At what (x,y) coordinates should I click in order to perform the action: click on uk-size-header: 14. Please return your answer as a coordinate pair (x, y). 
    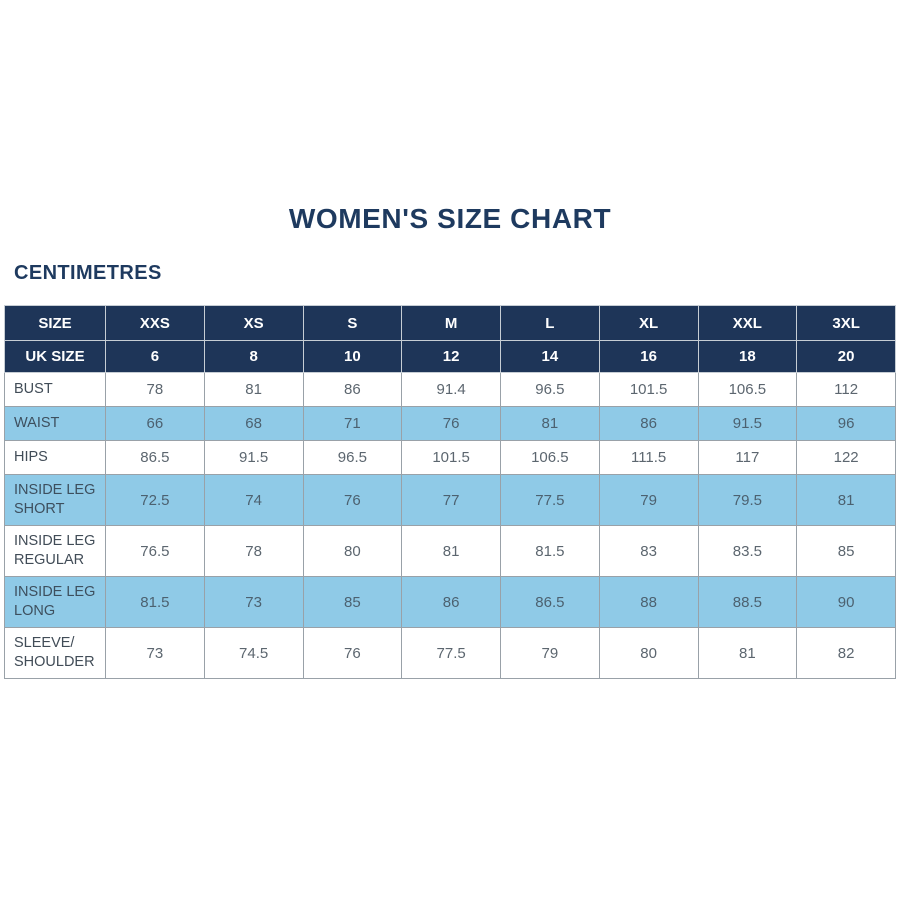
    Looking at the image, I should click on (550, 356).